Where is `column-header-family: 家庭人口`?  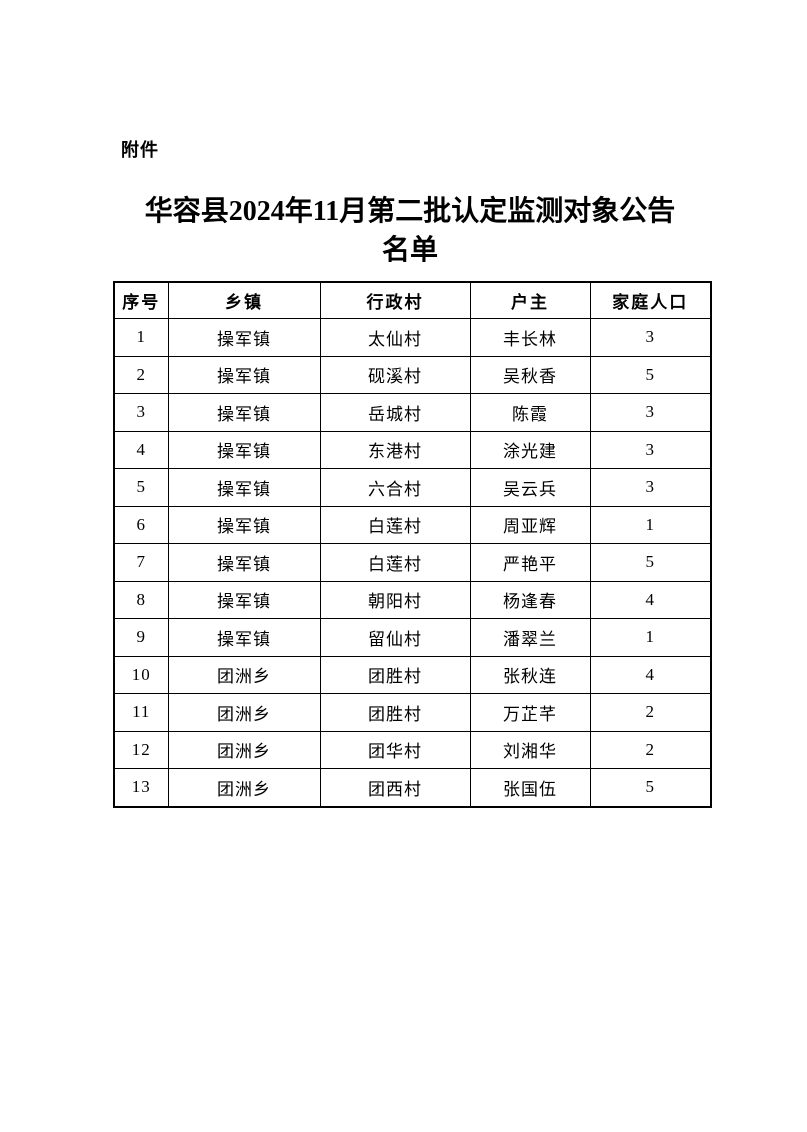 column-header-family: 家庭人口 is located at coordinates (650, 300).